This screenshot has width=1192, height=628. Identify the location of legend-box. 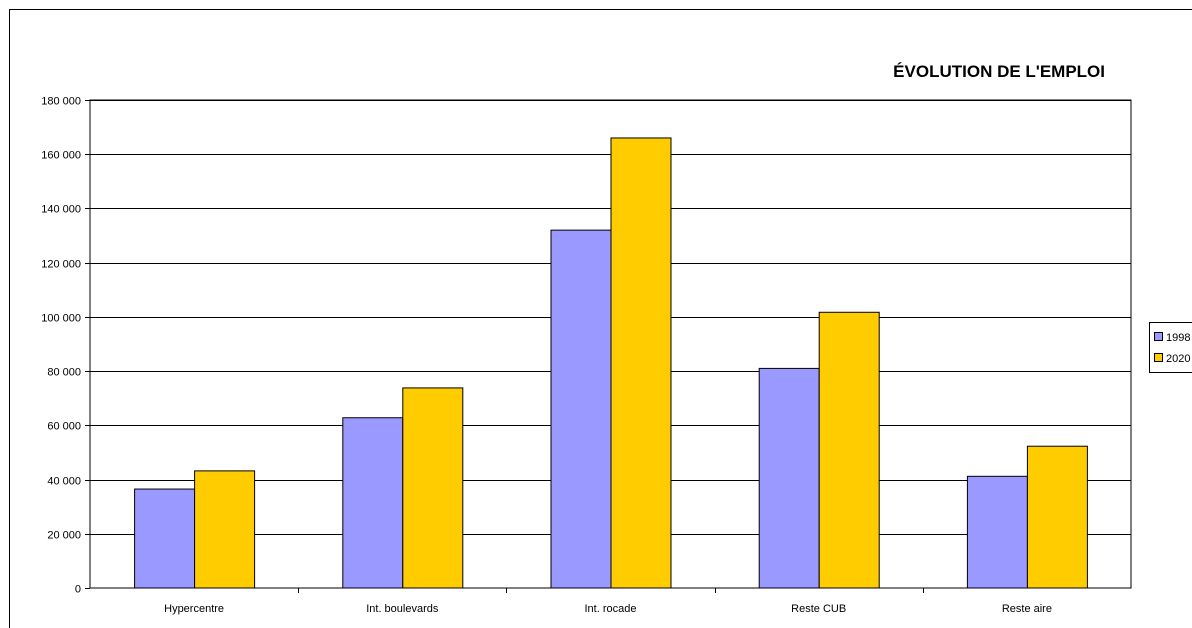
(1170, 347).